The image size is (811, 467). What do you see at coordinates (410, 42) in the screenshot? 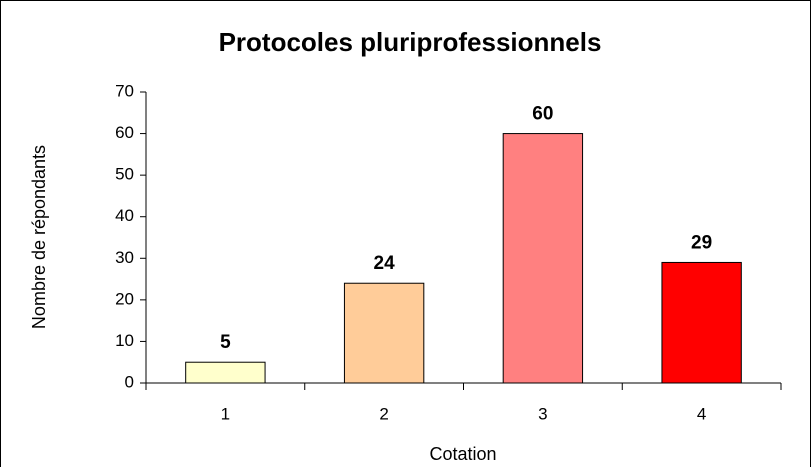
I see `chart-title: Protocoles pluriprofessionnels` at bounding box center [410, 42].